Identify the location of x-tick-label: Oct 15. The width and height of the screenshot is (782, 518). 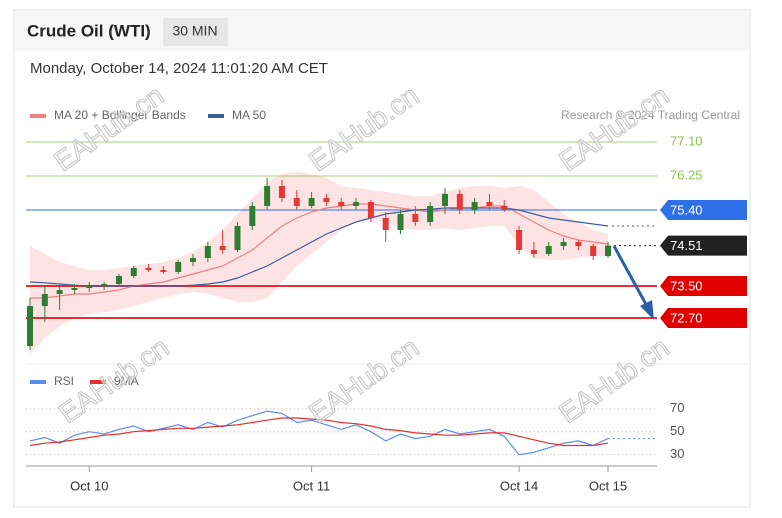
(608, 485).